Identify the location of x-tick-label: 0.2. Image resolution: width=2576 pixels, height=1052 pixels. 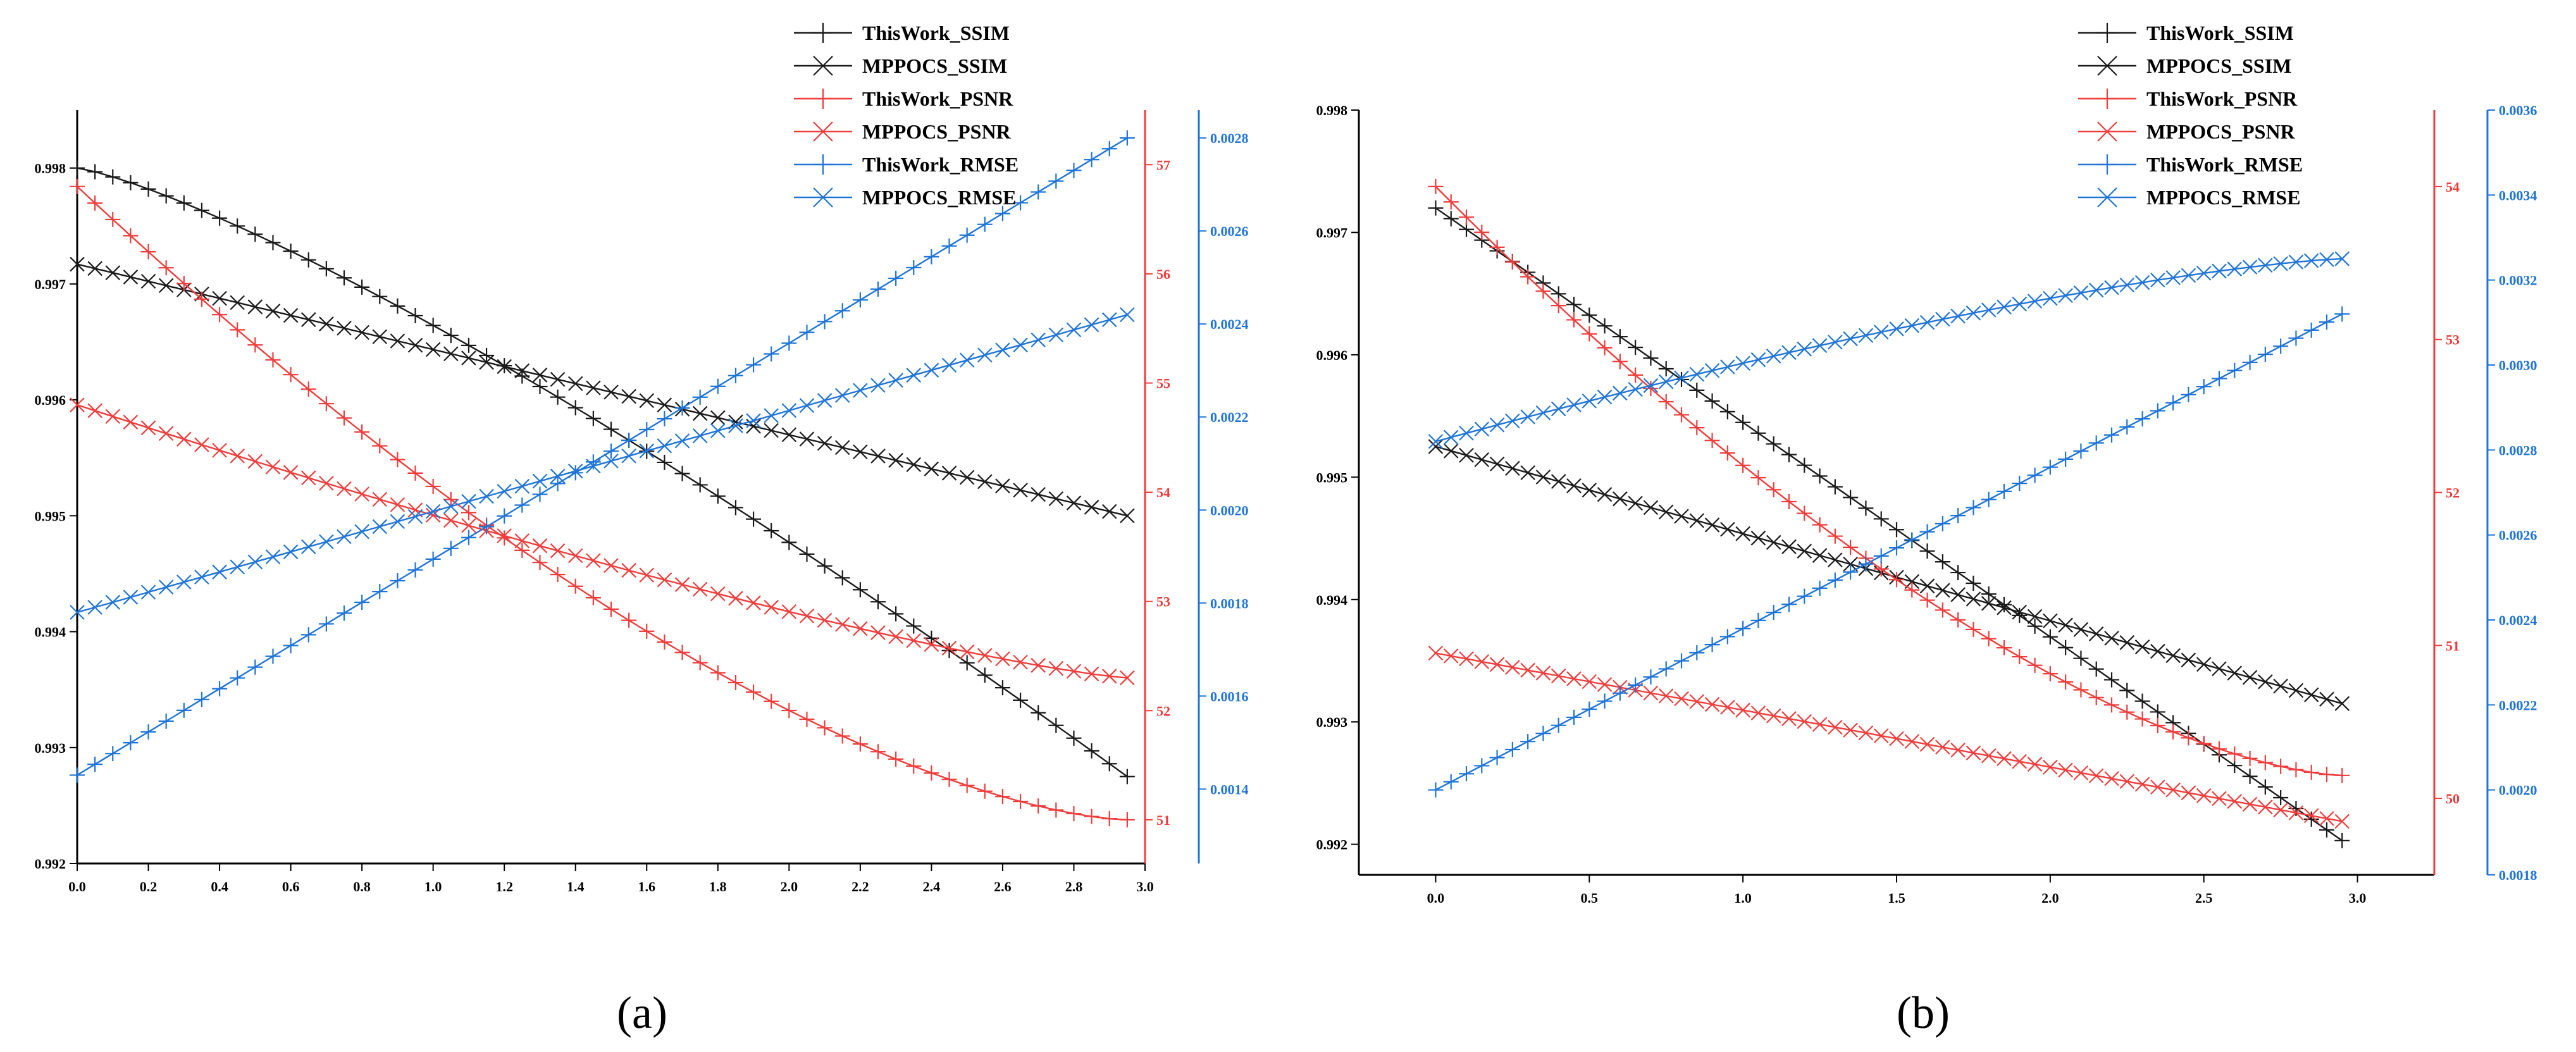
(149, 886).